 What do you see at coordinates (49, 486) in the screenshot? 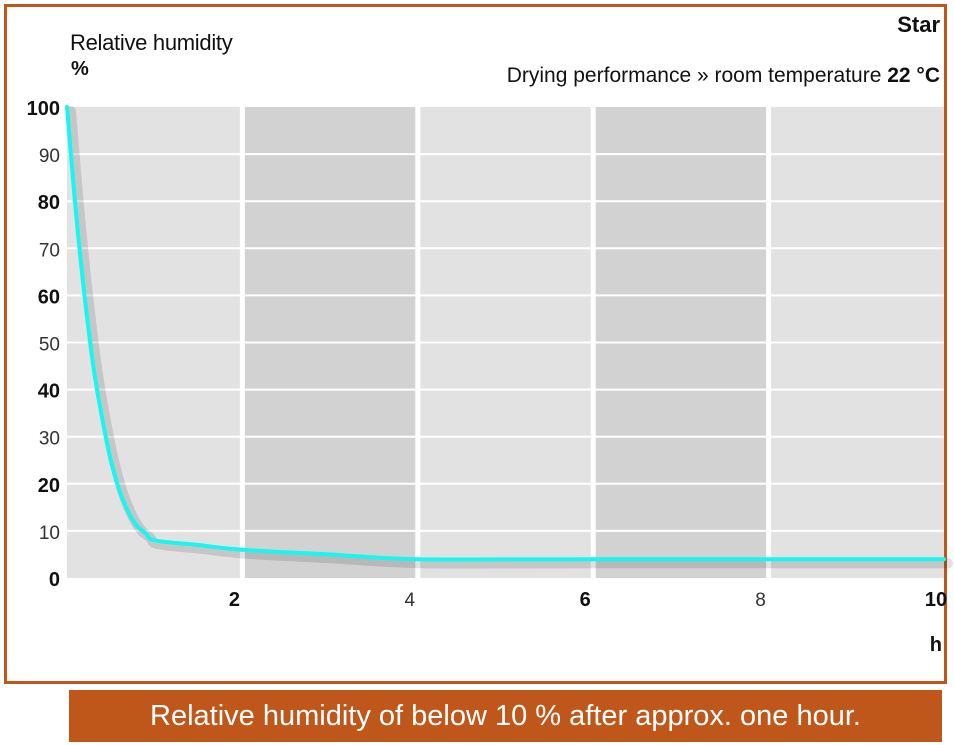
I see `y-tick-label: 20` at bounding box center [49, 486].